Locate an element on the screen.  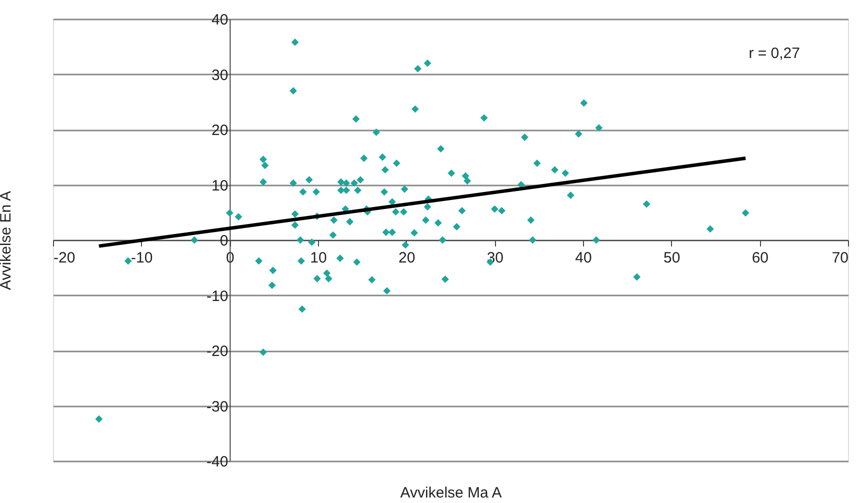
y-tick-label: -30 is located at coordinates (217, 407).